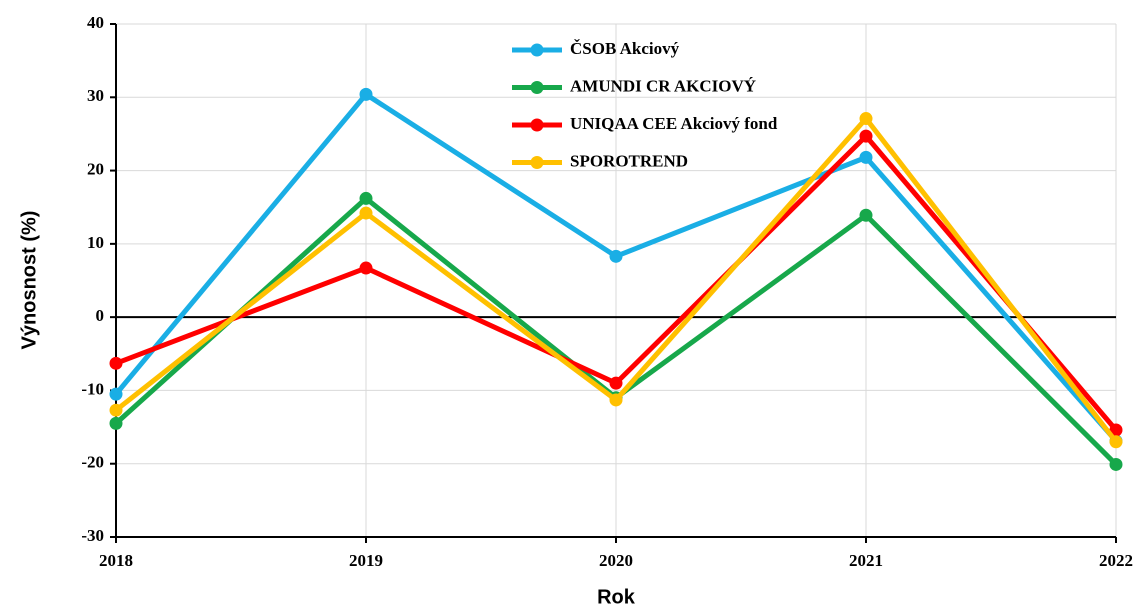  Describe the element at coordinates (92, 535) in the screenshot. I see `y-tick-label: -30` at that location.